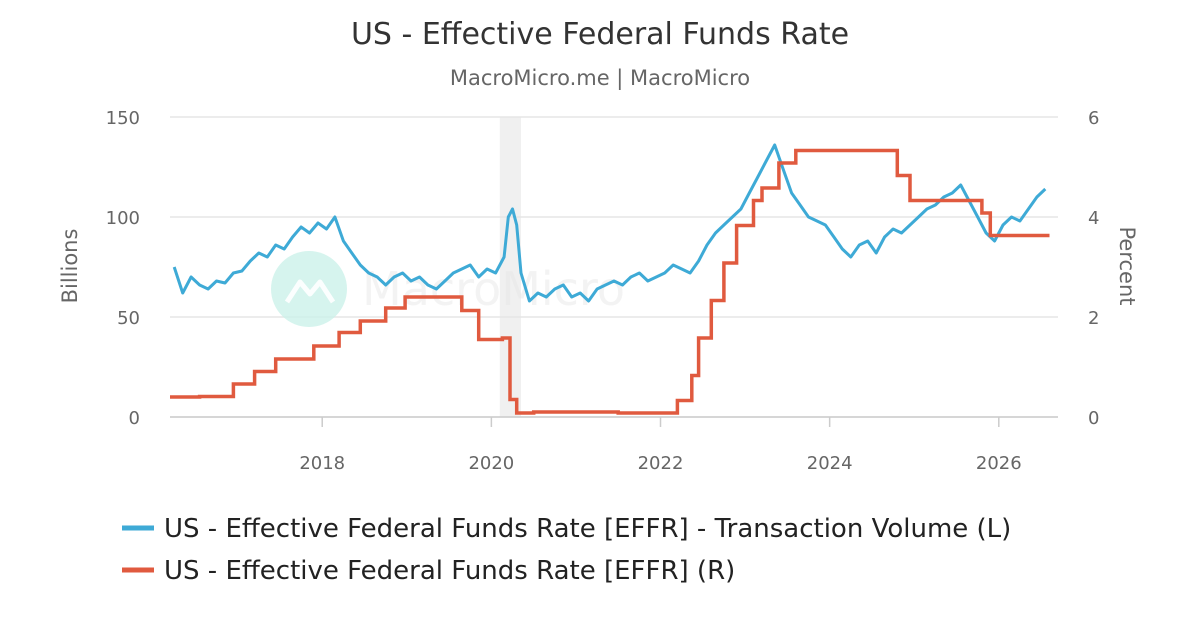 The image size is (1200, 630). What do you see at coordinates (600, 78) in the screenshot?
I see `chart-subtitle: MacroMicro.me | MacroMicro` at bounding box center [600, 78].